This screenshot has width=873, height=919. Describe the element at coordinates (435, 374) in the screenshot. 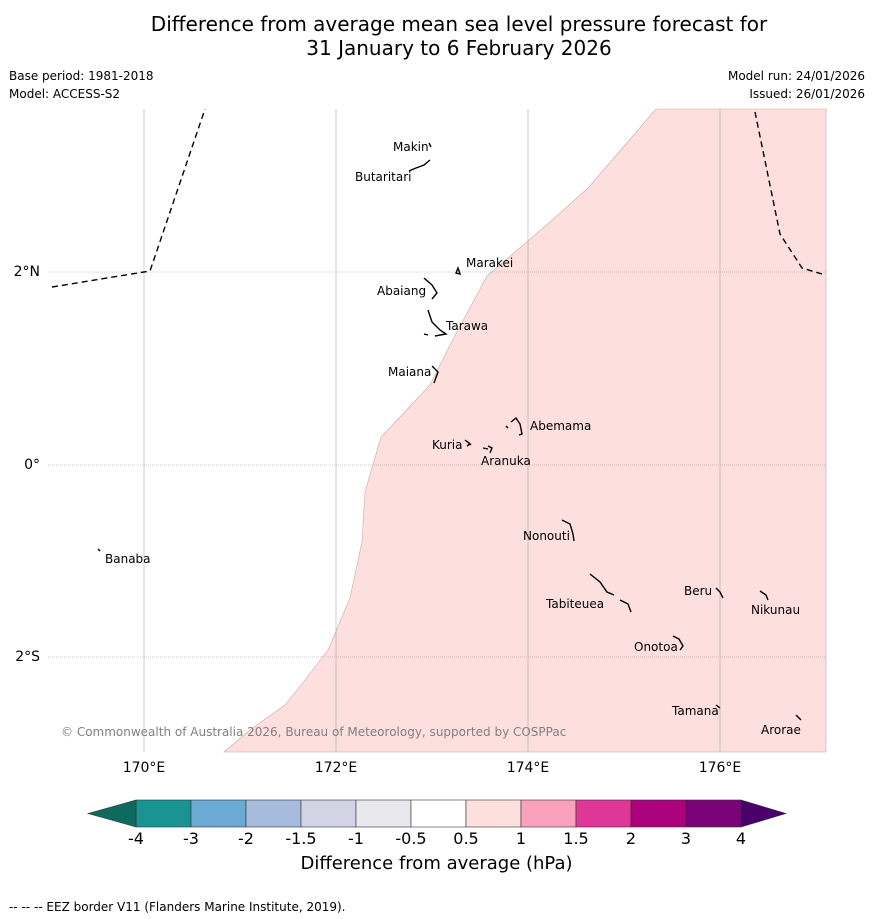

I see `maiana-outline` at that location.